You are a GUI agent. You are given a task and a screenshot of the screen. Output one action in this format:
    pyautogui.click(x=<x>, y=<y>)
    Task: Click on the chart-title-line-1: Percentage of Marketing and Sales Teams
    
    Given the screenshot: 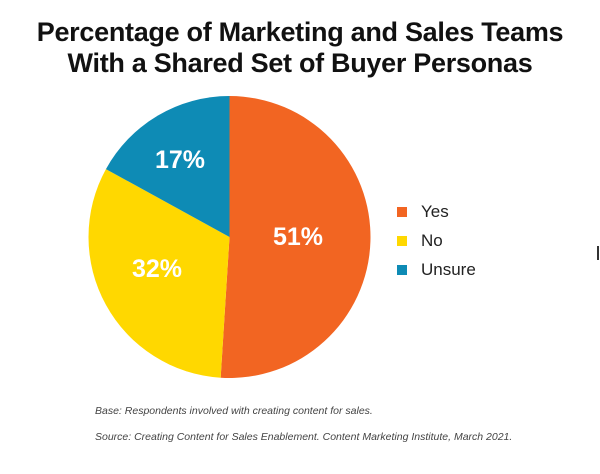 What is the action you would take?
    pyautogui.click(x=300, y=32)
    